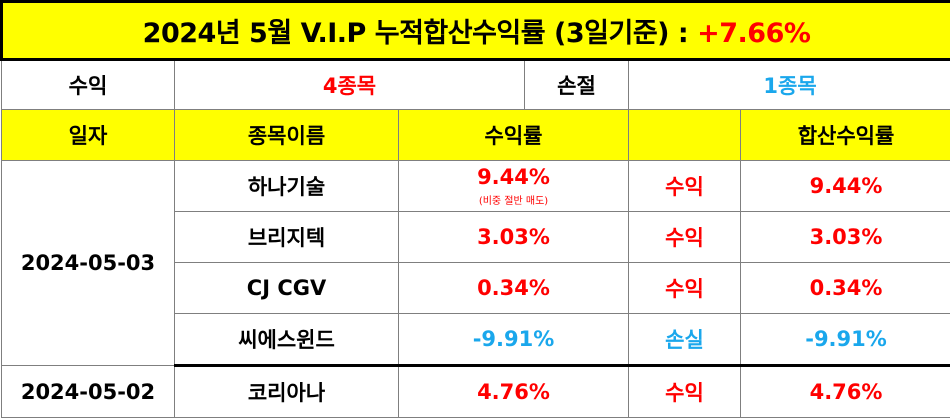 This screenshot has width=950, height=418. Describe the element at coordinates (287, 340) in the screenshot. I see `row-stock-name: 씨에스윈드` at that location.